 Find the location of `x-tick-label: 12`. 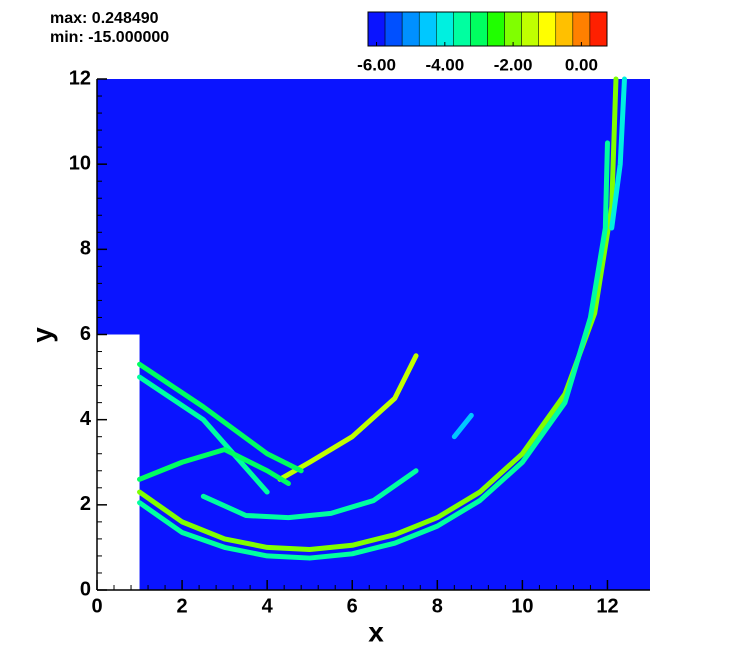

x-tick-label: 12 is located at coordinates (607, 606).